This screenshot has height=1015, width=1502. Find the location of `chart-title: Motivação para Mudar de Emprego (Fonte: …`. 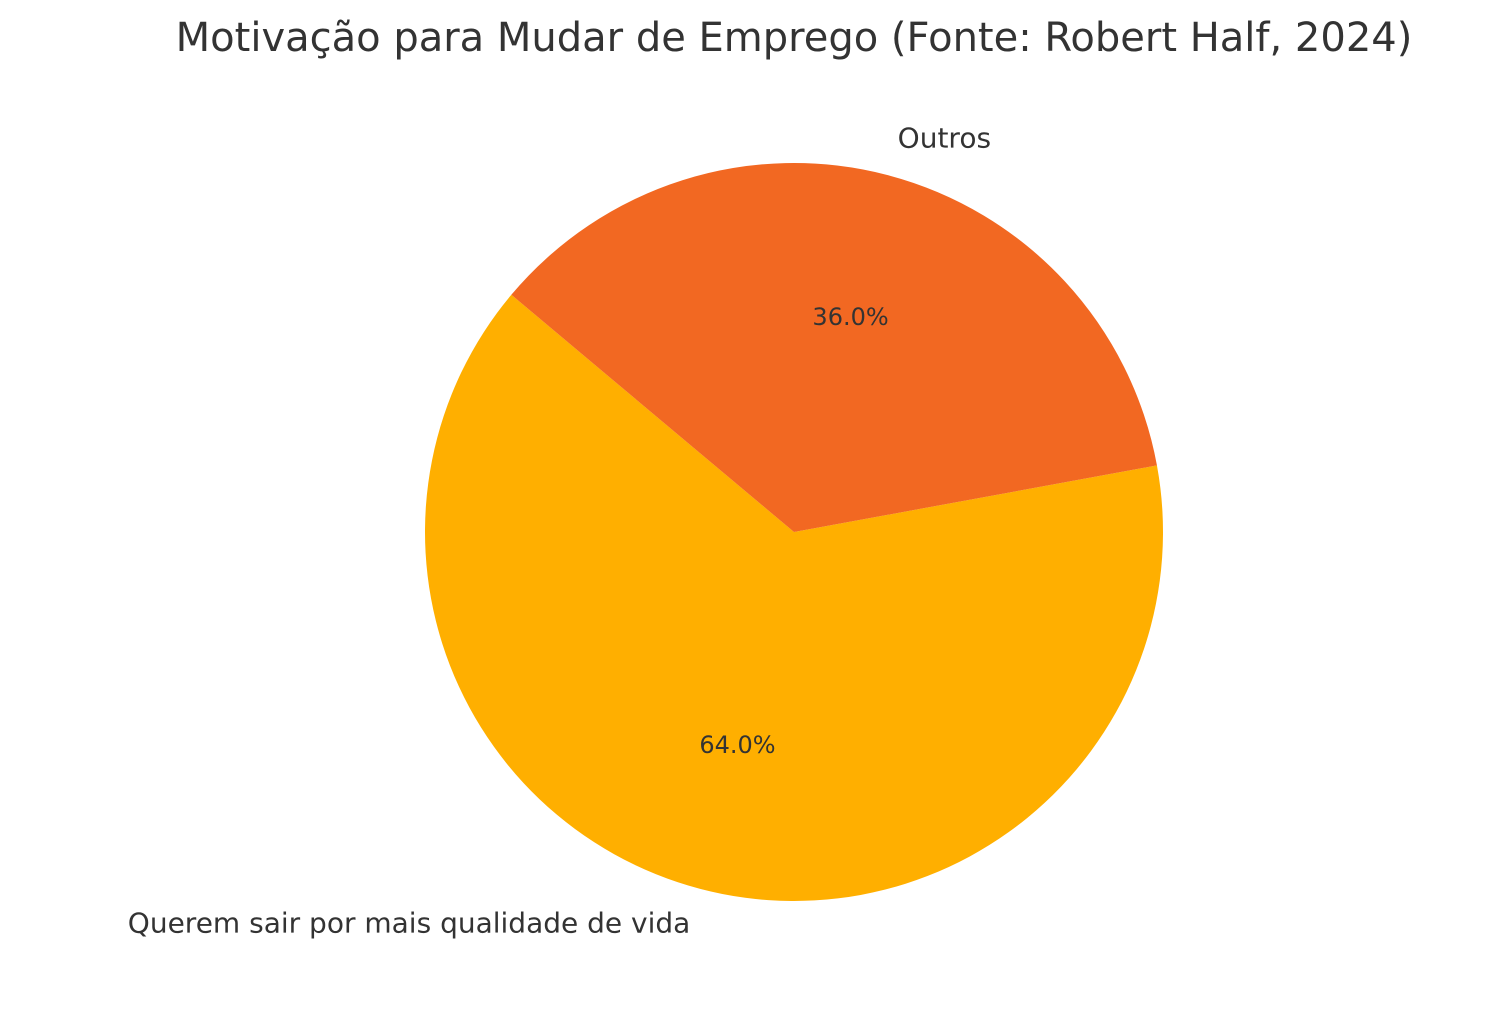

chart-title: Motivação para Mudar de Emprego (Fonte: … is located at coordinates (794, 38).